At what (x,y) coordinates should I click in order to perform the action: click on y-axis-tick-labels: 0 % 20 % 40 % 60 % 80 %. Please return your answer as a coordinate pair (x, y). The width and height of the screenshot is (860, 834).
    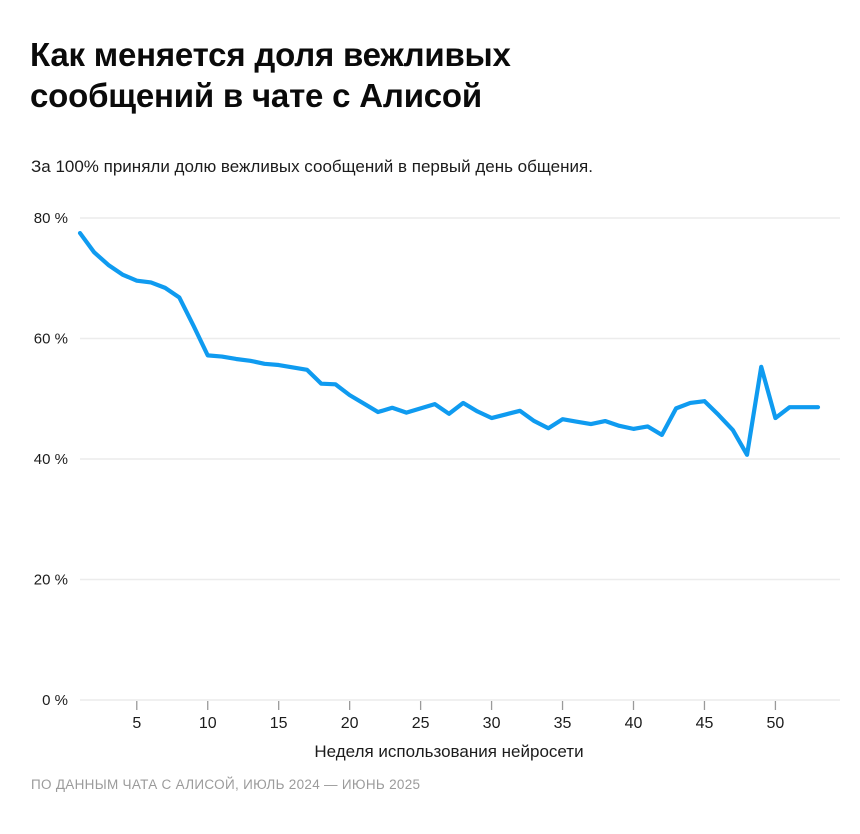
    Looking at the image, I should click on (51, 459).